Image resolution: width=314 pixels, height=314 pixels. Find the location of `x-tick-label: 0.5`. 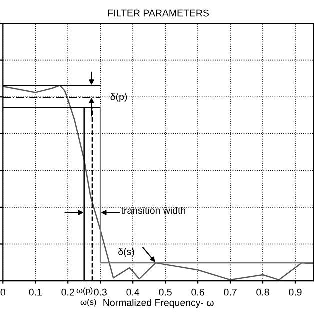

x-tick-label: 0.5 is located at coordinates (165, 292).